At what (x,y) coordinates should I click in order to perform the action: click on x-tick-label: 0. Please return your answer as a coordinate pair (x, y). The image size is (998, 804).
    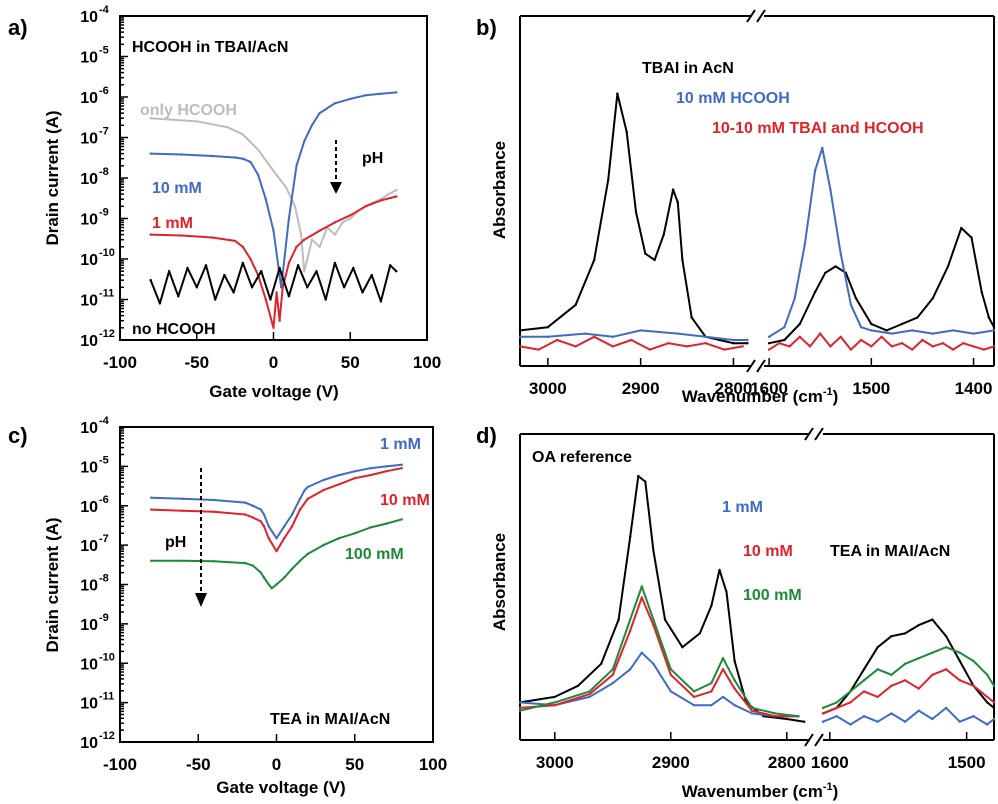
    Looking at the image, I should click on (276, 764).